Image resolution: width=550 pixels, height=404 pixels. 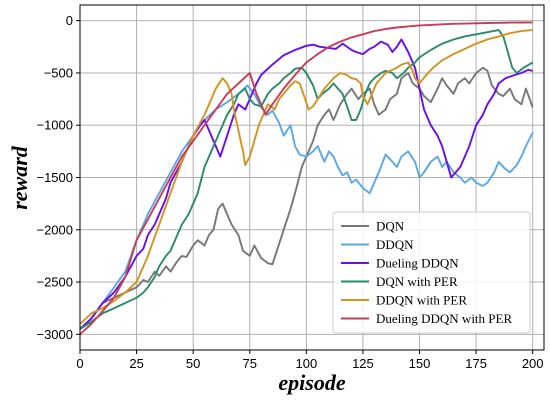 What do you see at coordinates (54, 334) in the screenshot?
I see `y-tick-label: −3000` at bounding box center [54, 334].